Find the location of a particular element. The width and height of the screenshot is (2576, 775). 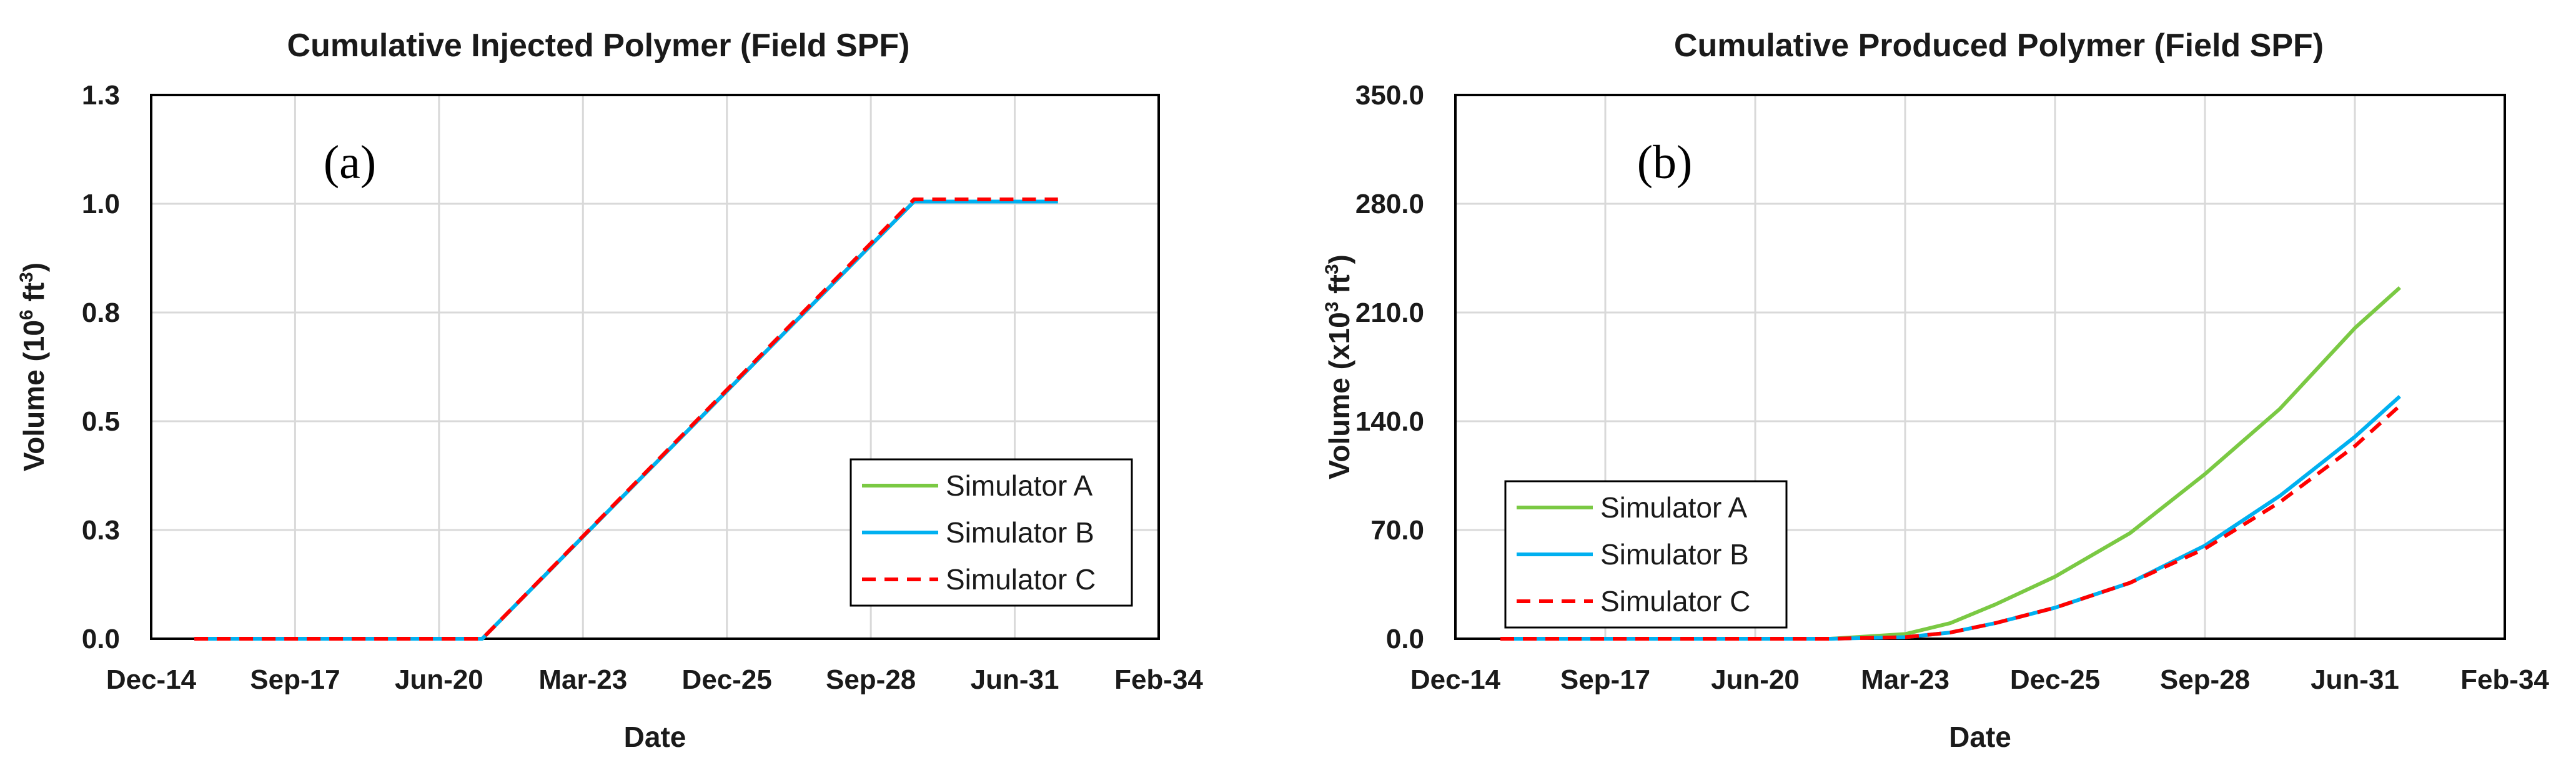

y-tick-label: 0.3 is located at coordinates (101, 530).